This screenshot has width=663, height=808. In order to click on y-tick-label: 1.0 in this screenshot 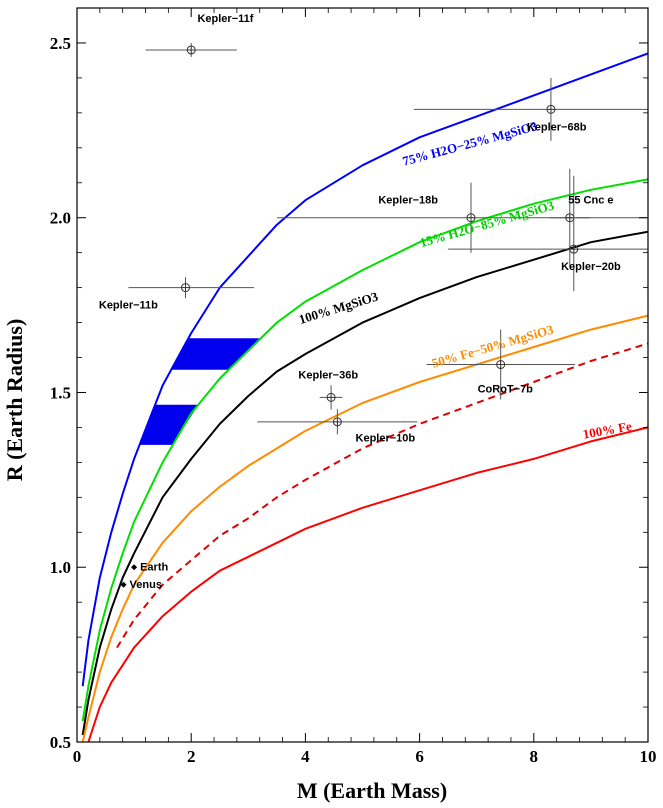, I will do `click(60, 567)`.